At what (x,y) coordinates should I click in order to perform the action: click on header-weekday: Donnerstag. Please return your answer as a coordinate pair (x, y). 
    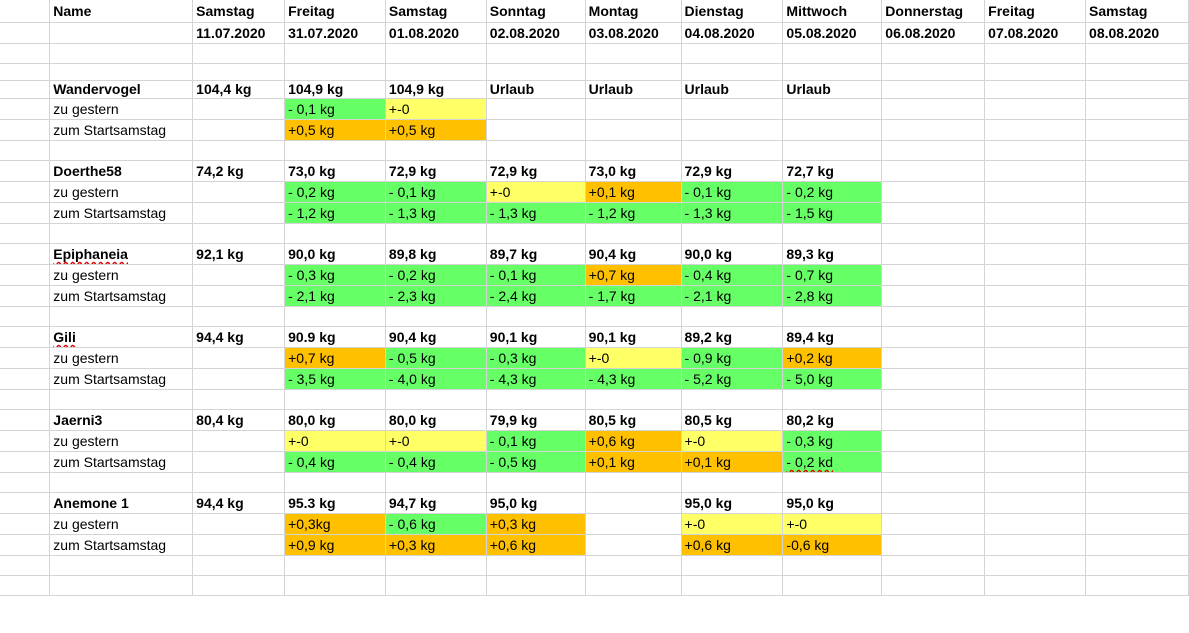
    Looking at the image, I should click on (933, 11).